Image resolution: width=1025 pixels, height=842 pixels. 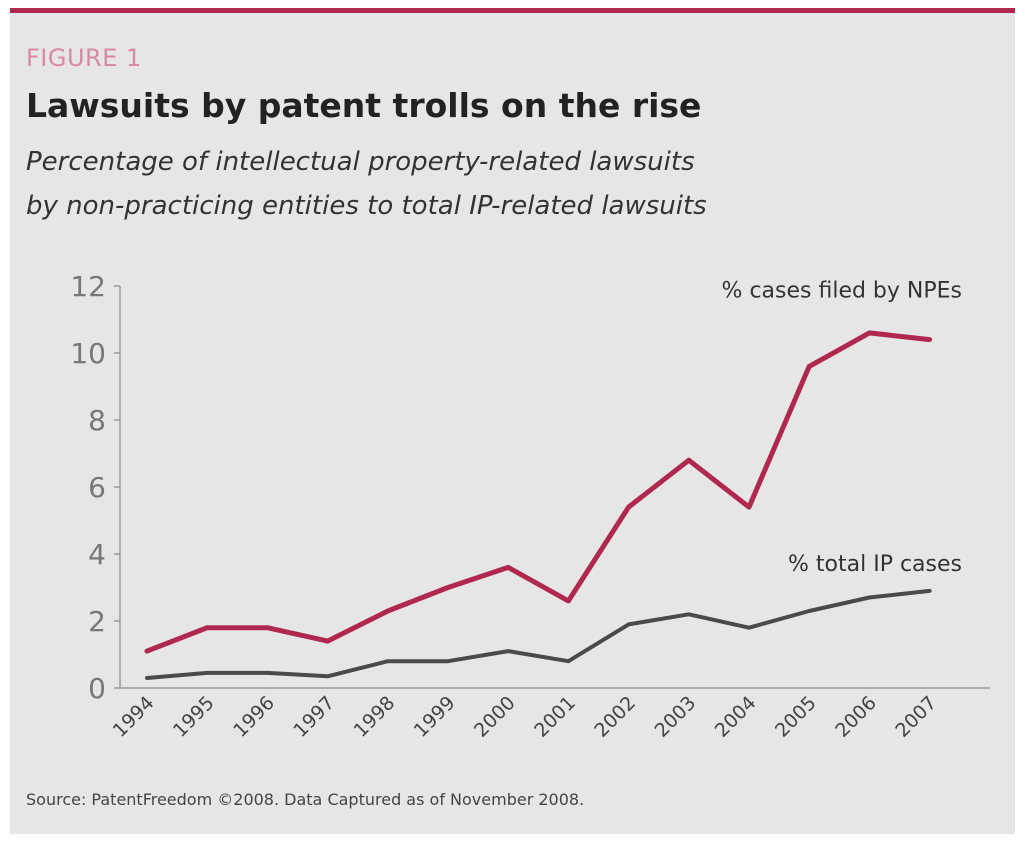 What do you see at coordinates (916, 717) in the screenshot?
I see `x-tick-label: 2007` at bounding box center [916, 717].